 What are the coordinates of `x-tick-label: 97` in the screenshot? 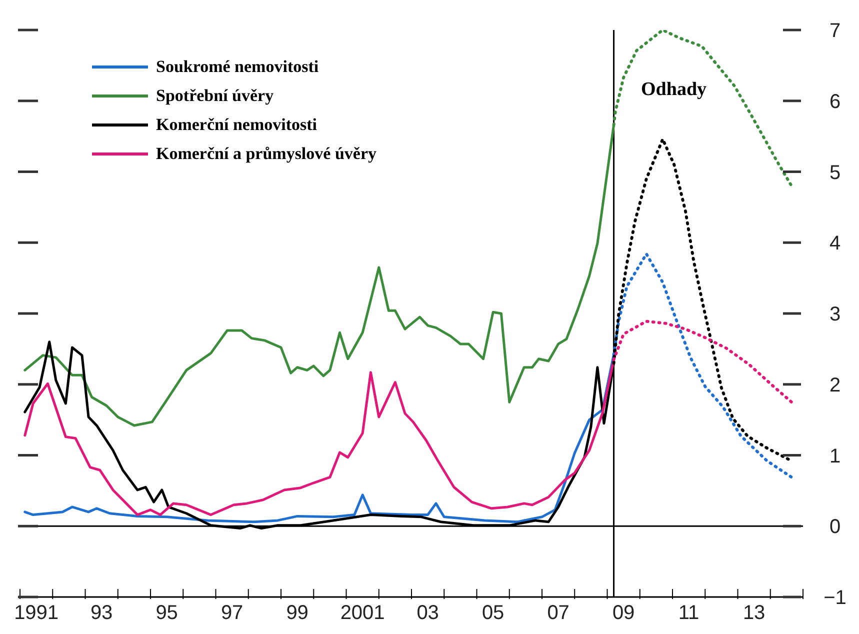 It's located at (232, 613).